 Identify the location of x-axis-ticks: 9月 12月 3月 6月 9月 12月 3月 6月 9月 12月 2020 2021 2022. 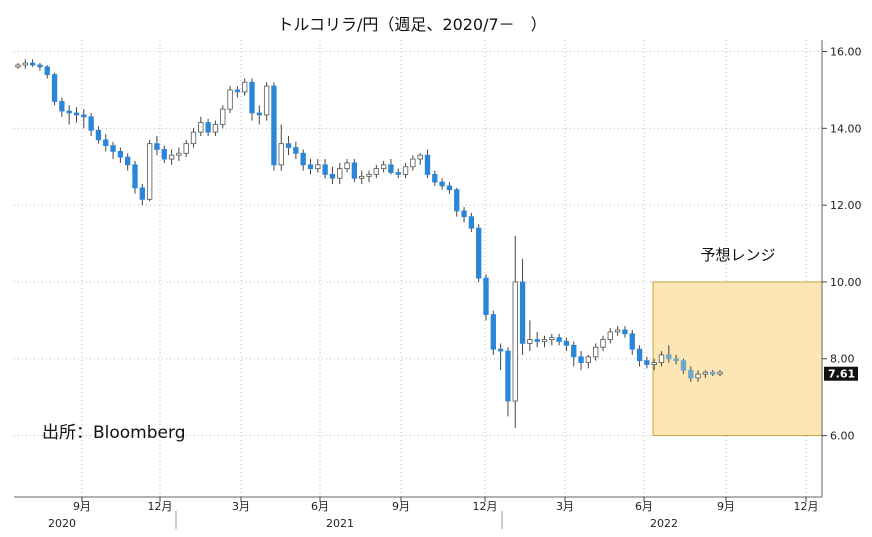
(433, 513).